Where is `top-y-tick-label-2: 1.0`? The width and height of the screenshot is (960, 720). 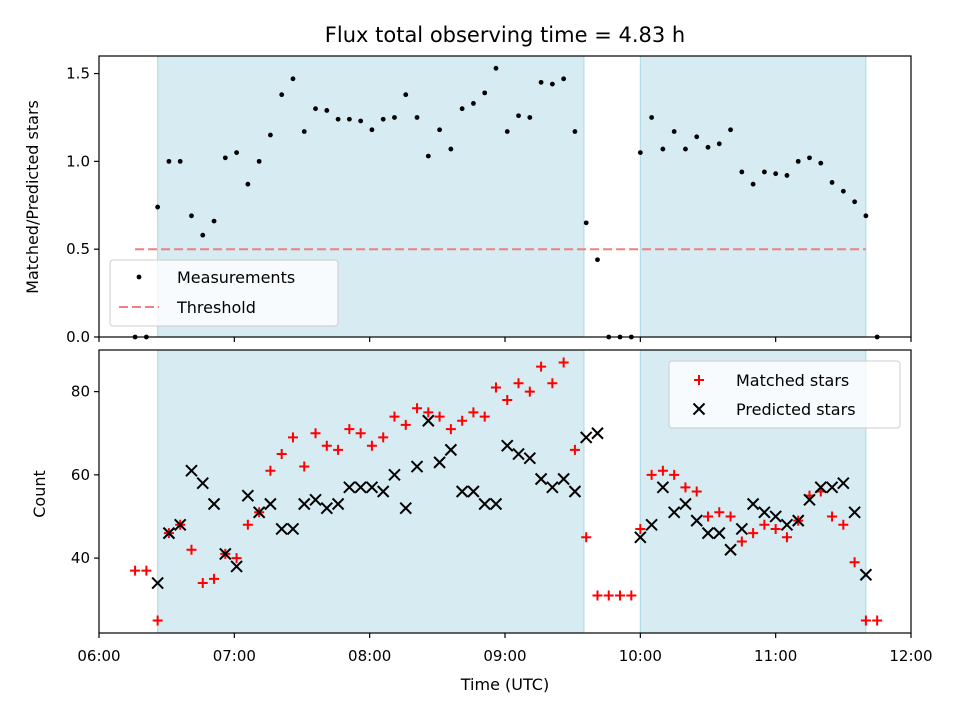 top-y-tick-label-2: 1.0 is located at coordinates (78, 161).